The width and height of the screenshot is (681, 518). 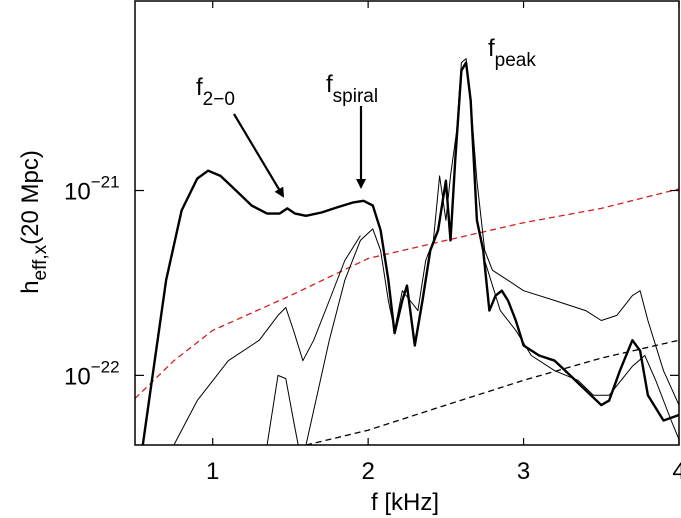 What do you see at coordinates (676, 471) in the screenshot?
I see `x-tick-label: 4` at bounding box center [676, 471].